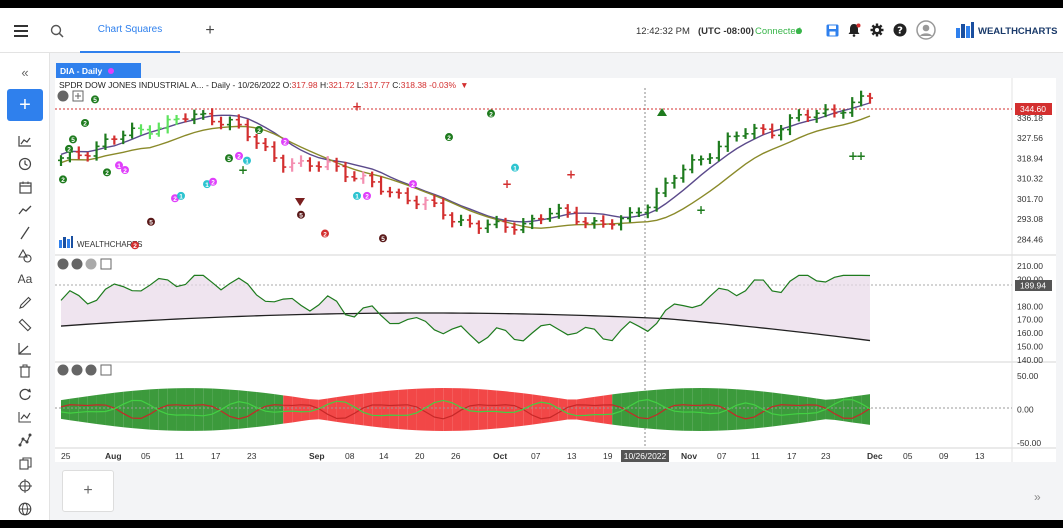  I want to click on pane-tools-osc1, so click(84, 264).